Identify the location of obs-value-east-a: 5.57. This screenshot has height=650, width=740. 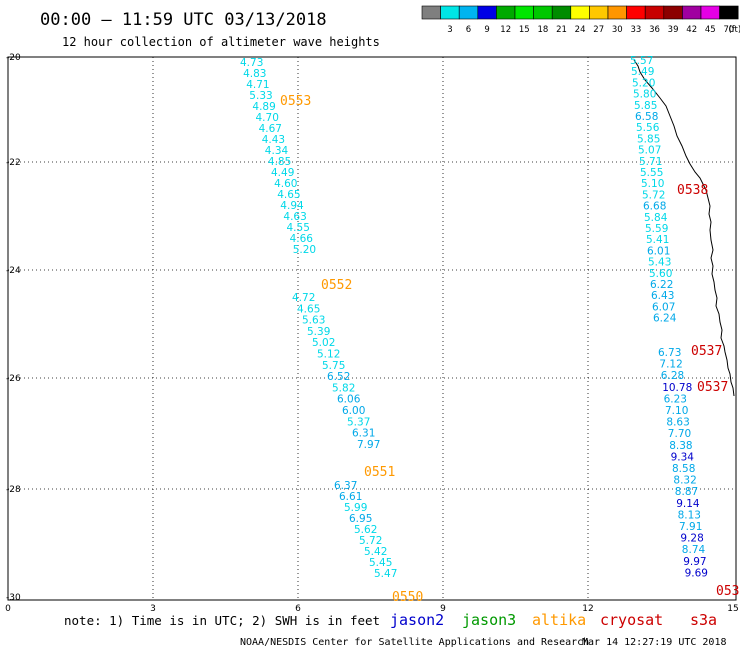
(641, 61).